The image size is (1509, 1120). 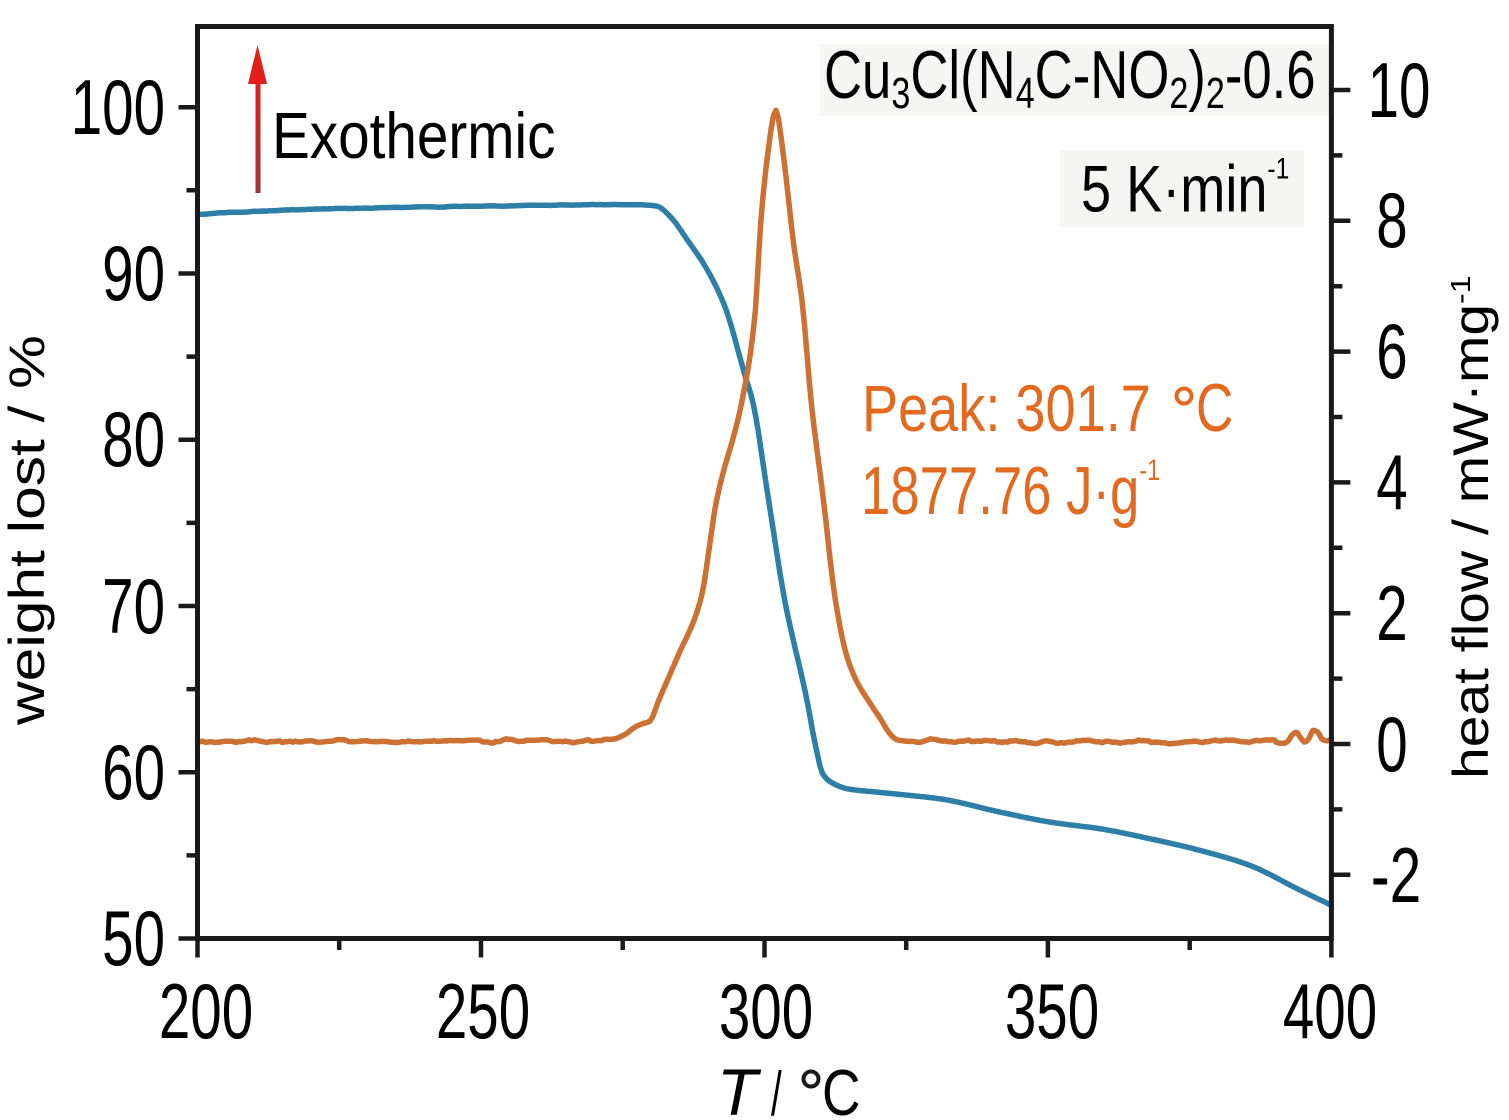 What do you see at coordinates (133, 440) in the screenshot?
I see `svg-text: 80` at bounding box center [133, 440].